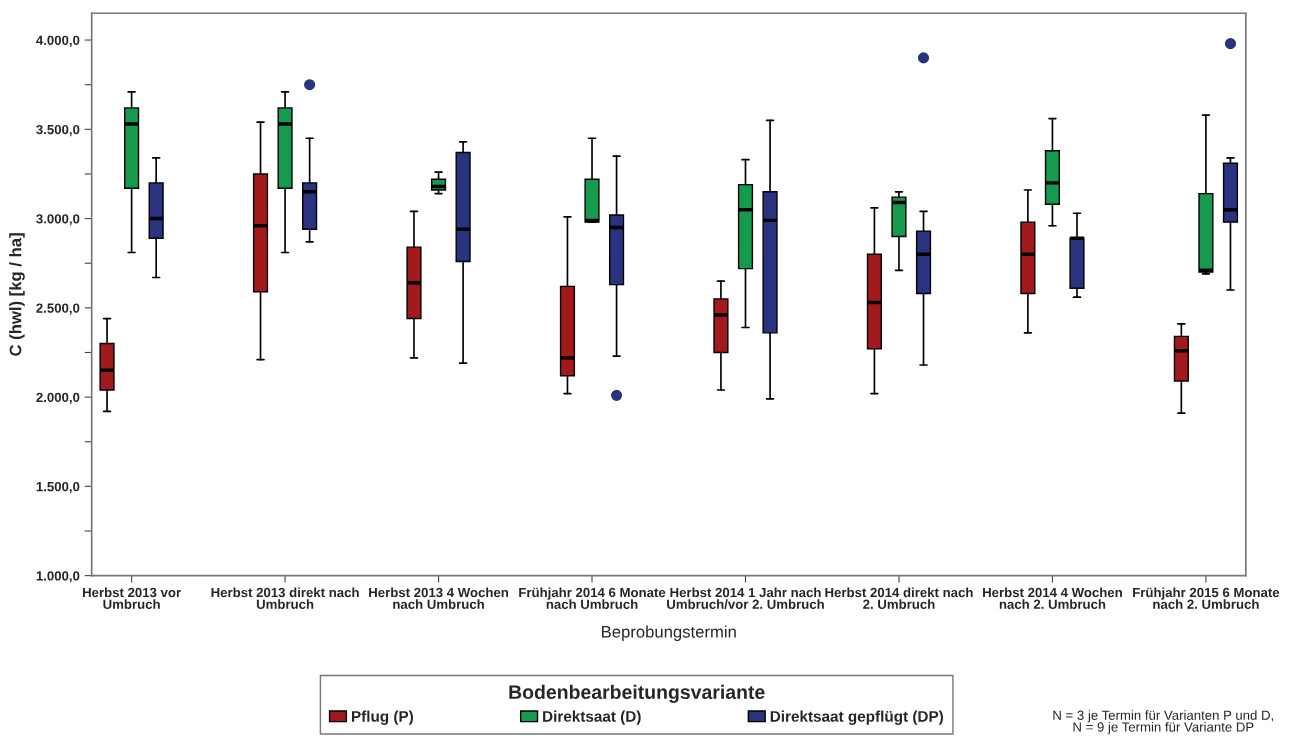 The image size is (1310, 738). What do you see at coordinates (669, 633) in the screenshot?
I see `x-axis-title: Beprobungstermin` at bounding box center [669, 633].